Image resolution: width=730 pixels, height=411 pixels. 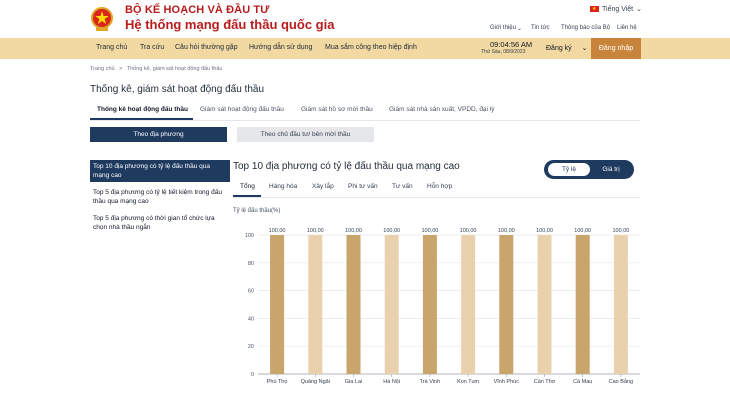 What do you see at coordinates (391, 382) in the screenshot?
I see `x-tick-label: Hà Nội` at bounding box center [391, 382].